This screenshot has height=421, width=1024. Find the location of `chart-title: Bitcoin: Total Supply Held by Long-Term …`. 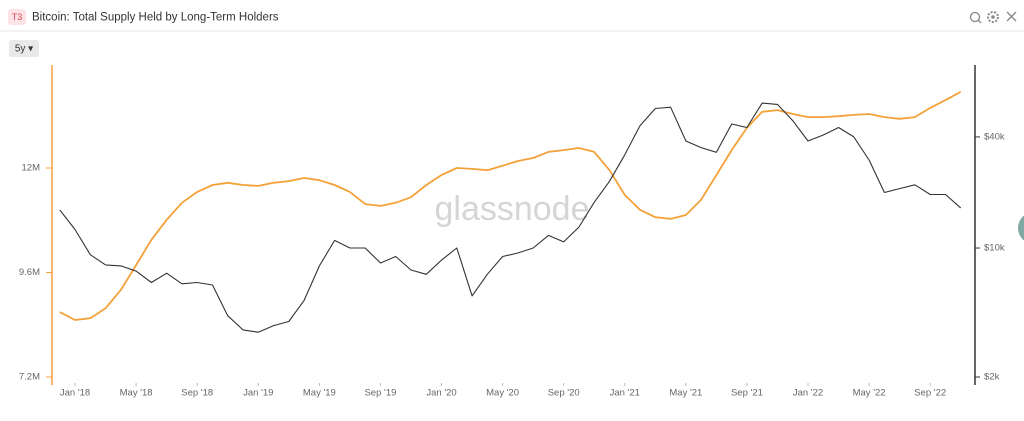

chart-title: Bitcoin: Total Supply Held by Long-Term … is located at coordinates (155, 18).